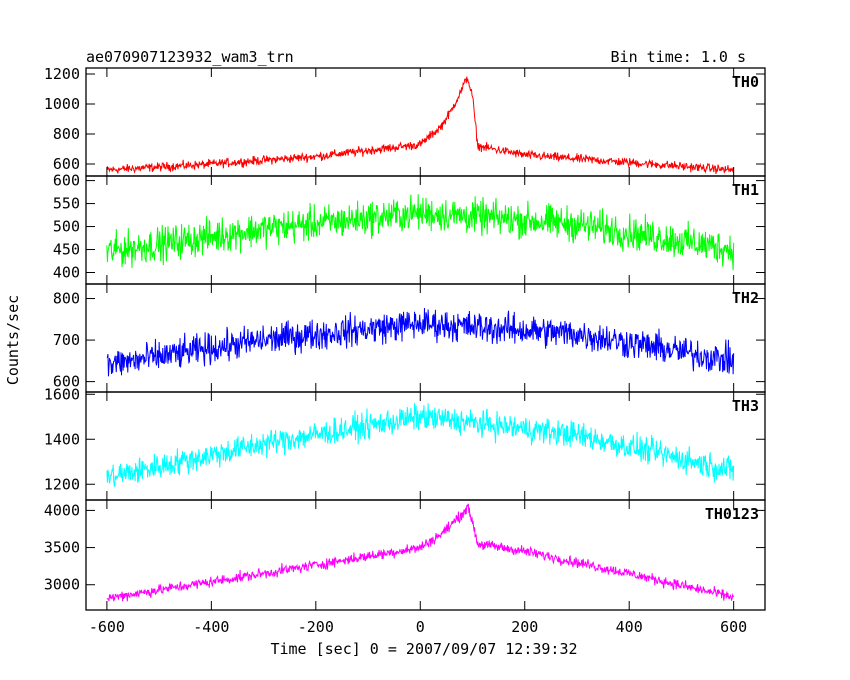 This screenshot has height=680, width=850. Describe the element at coordinates (423, 649) in the screenshot. I see `x-axis-label: Time [sec] 0 = 2007/09/07 12:39:32` at that location.